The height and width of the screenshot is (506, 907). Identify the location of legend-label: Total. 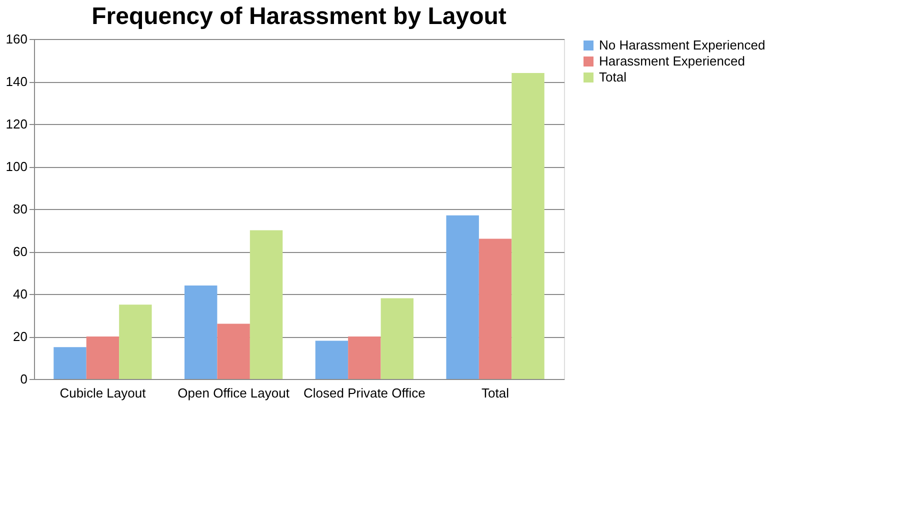
(613, 77).